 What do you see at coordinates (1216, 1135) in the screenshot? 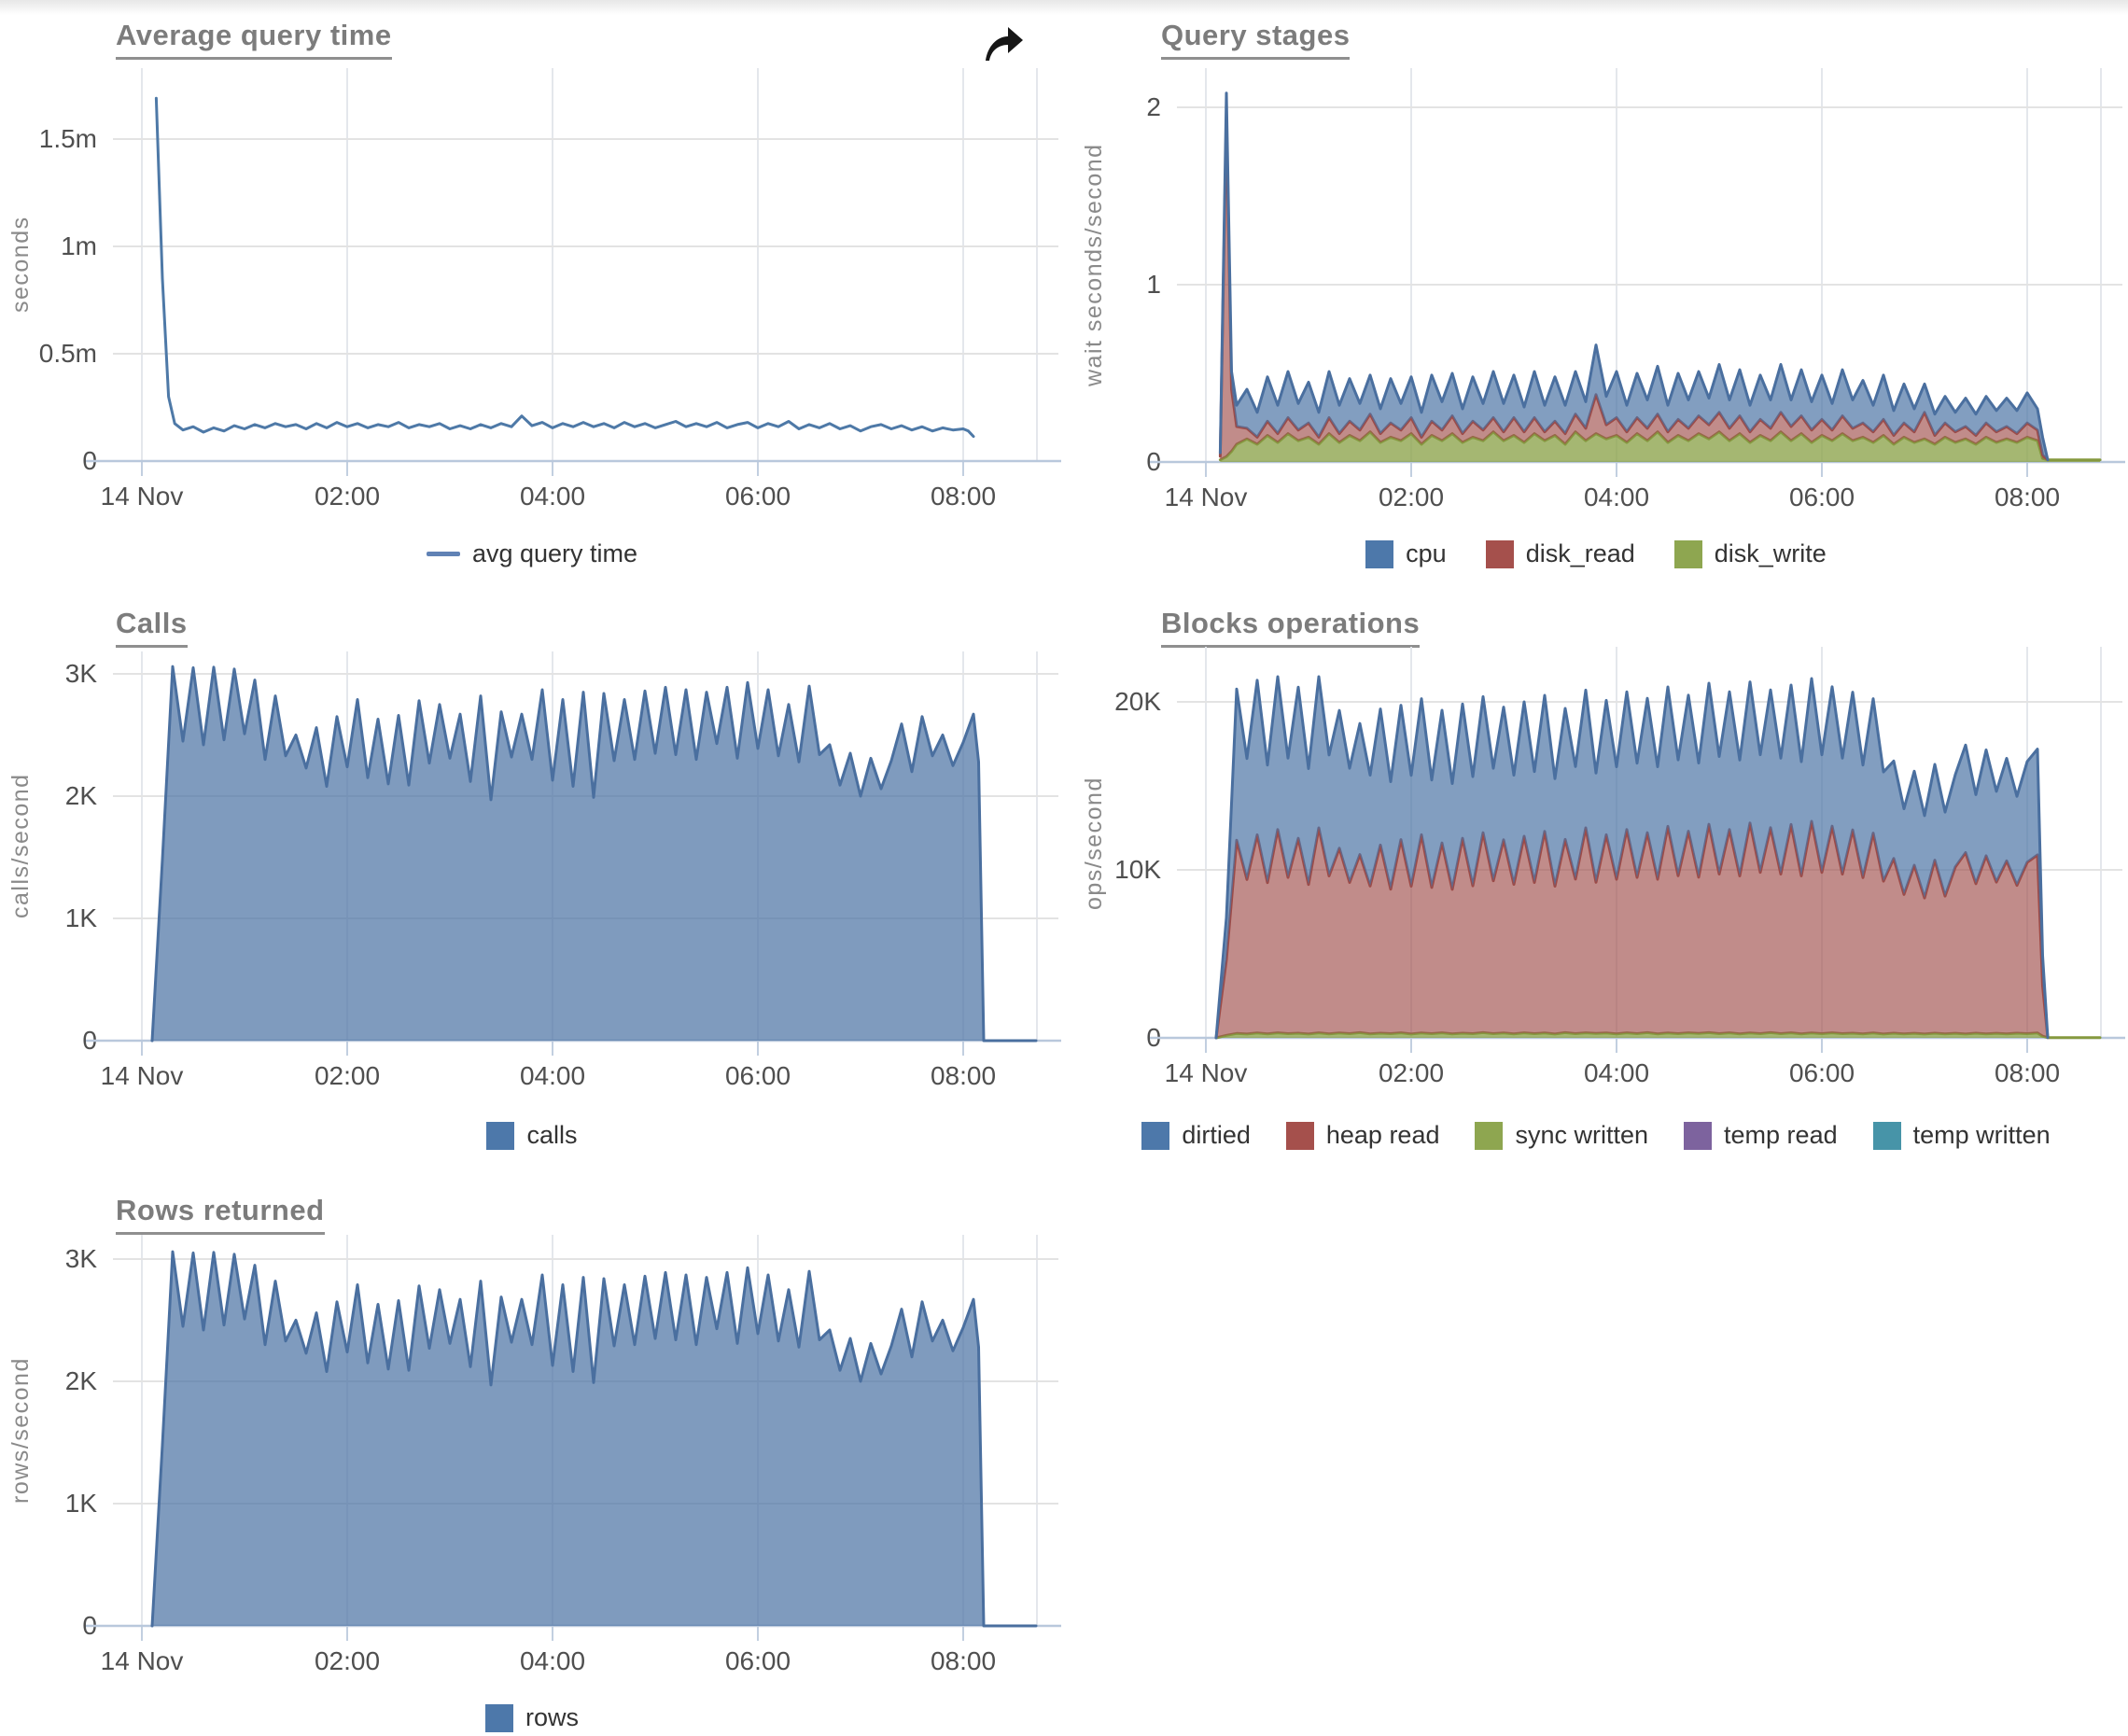
I see `legend-label: dirtied` at bounding box center [1216, 1135].